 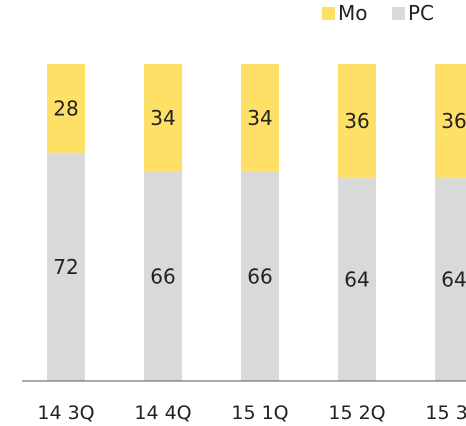 What do you see at coordinates (162, 413) in the screenshot?
I see `x-tick-label: 14 4Q` at bounding box center [162, 413].